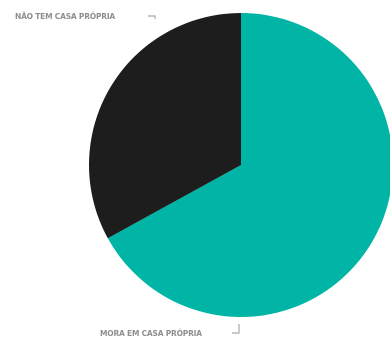 Image resolution: width=390 pixels, height=345 pixels. Describe the element at coordinates (152, 17) in the screenshot. I see `leader-line-nao-tem-casa-propria` at that location.